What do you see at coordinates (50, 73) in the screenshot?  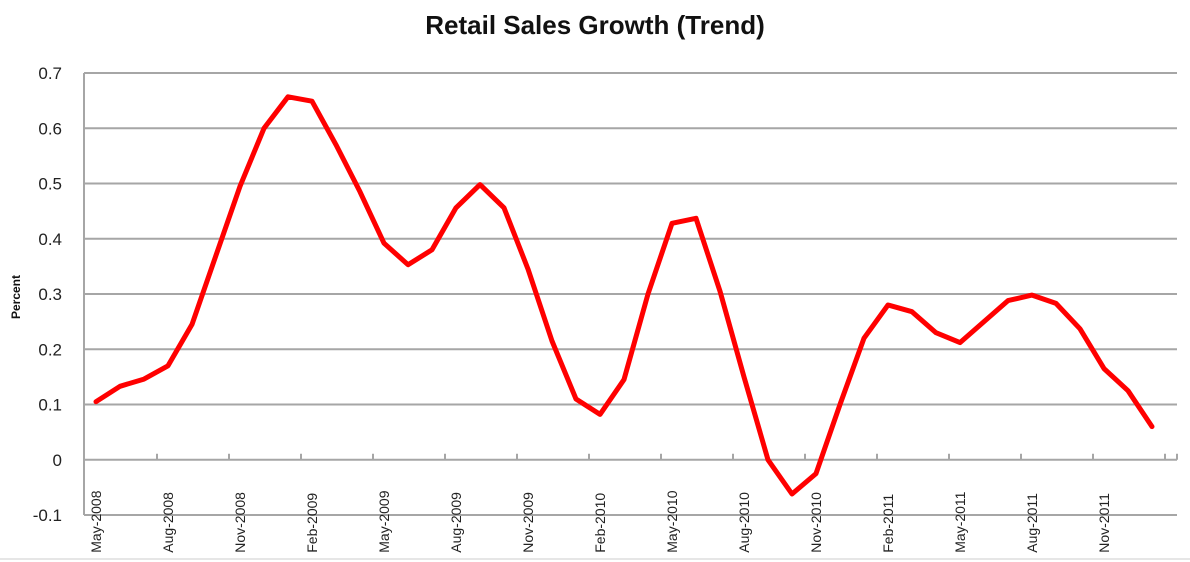 I see `y-tick-label: 0.7` at bounding box center [50, 73].